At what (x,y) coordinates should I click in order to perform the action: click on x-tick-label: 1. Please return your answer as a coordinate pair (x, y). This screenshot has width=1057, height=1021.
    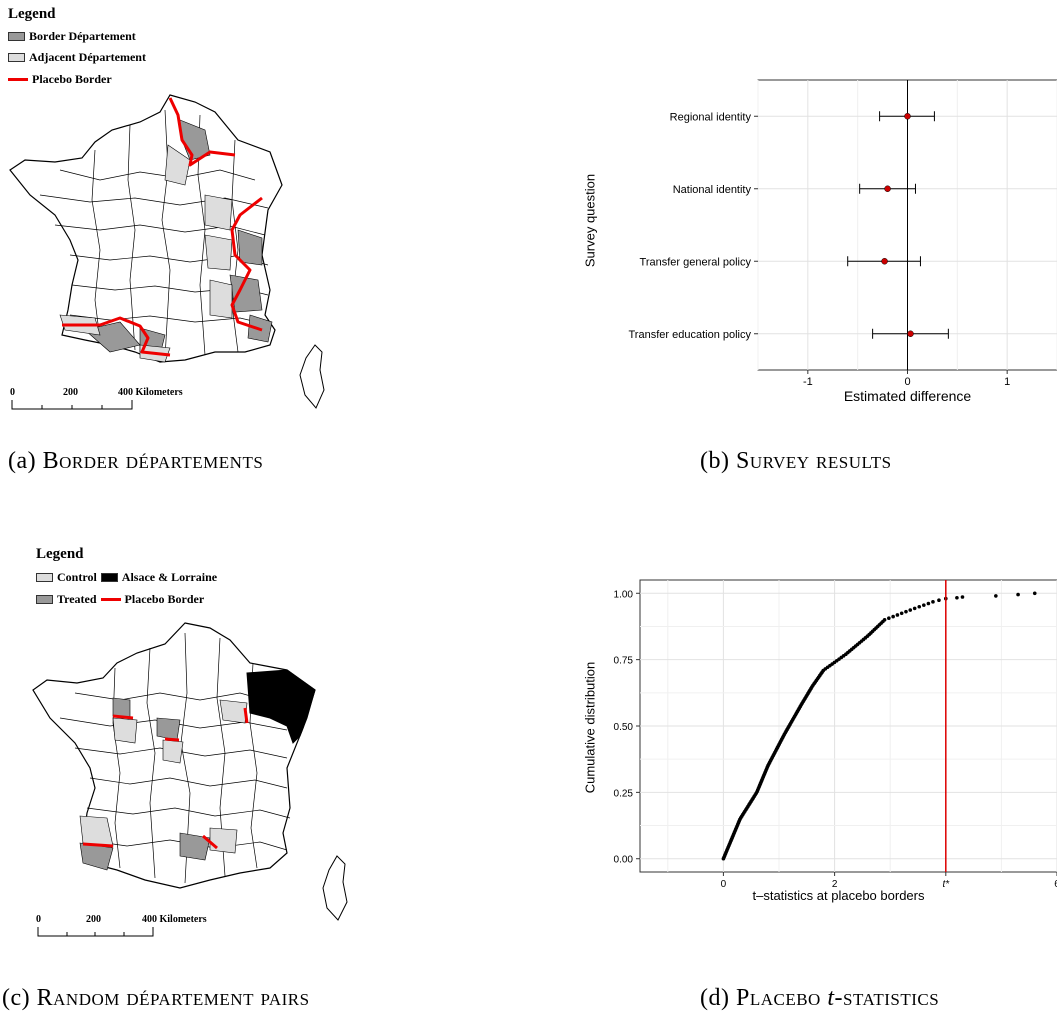
    Looking at the image, I should click on (1007, 382).